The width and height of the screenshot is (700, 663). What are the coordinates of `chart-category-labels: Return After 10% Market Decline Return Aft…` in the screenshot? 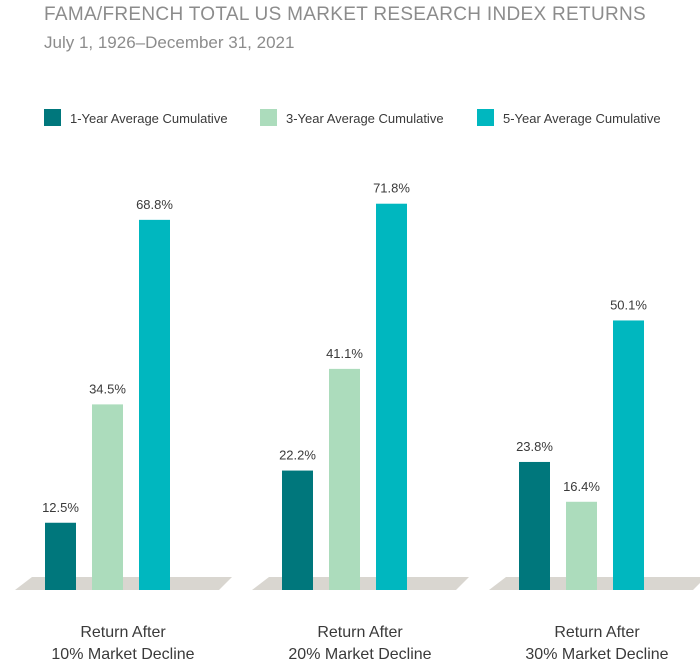 It's located at (359, 643).